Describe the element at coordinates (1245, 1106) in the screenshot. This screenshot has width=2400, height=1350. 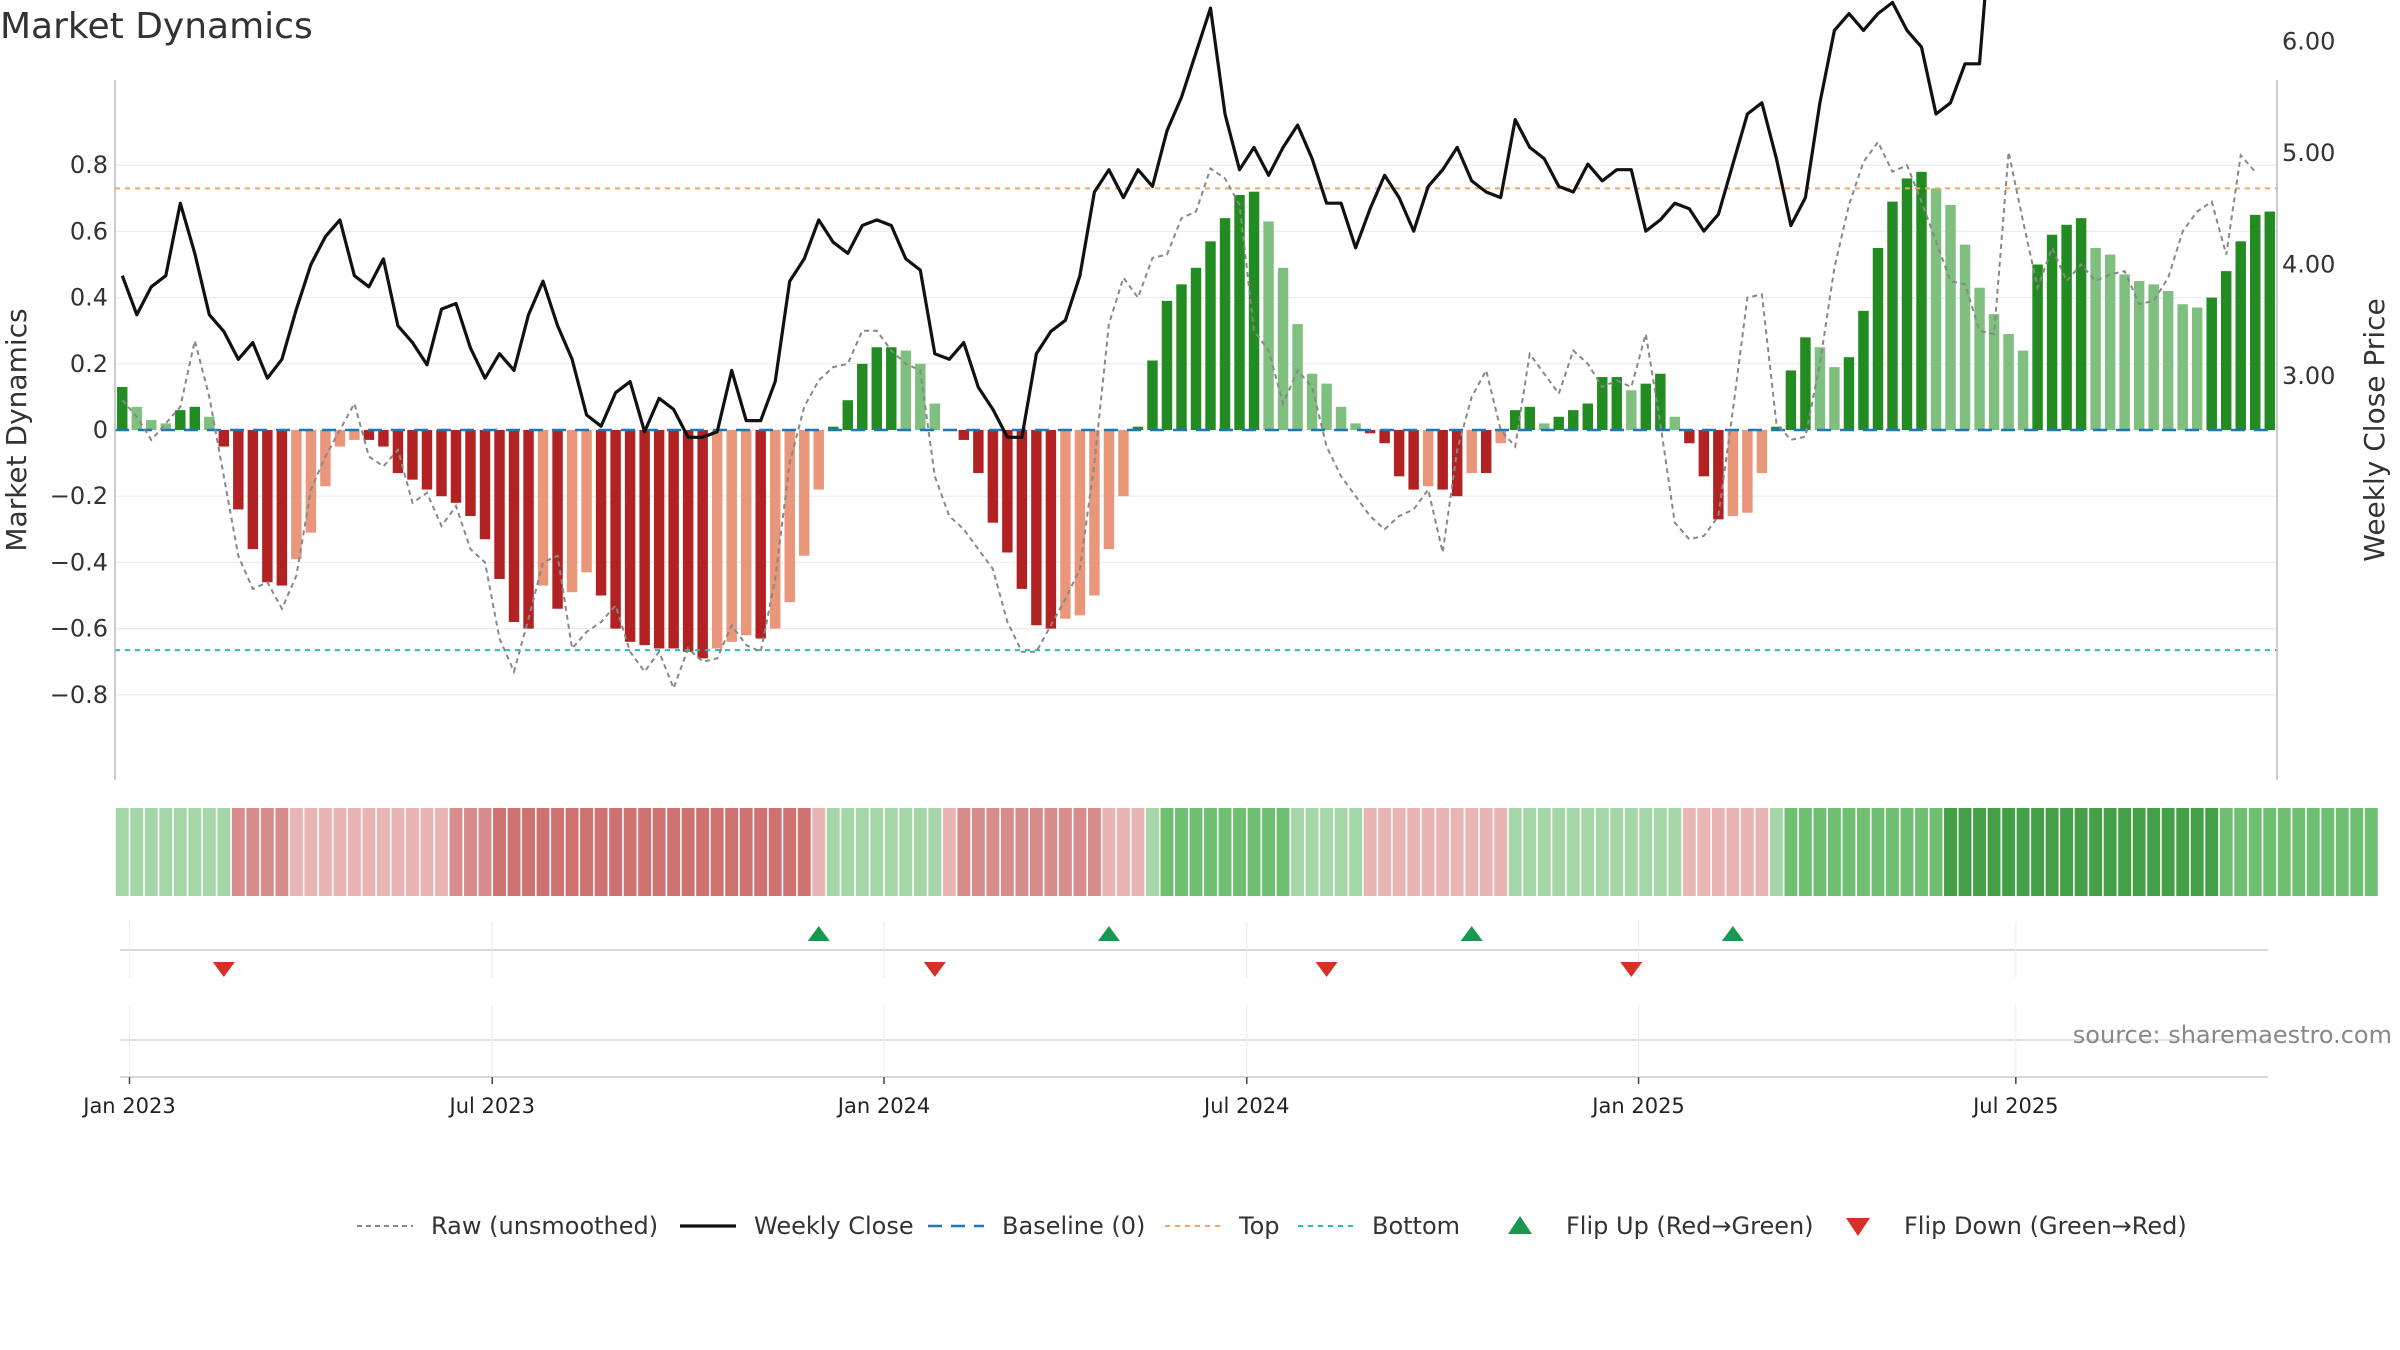
I see `x-tick-label: Jul 2024` at that location.